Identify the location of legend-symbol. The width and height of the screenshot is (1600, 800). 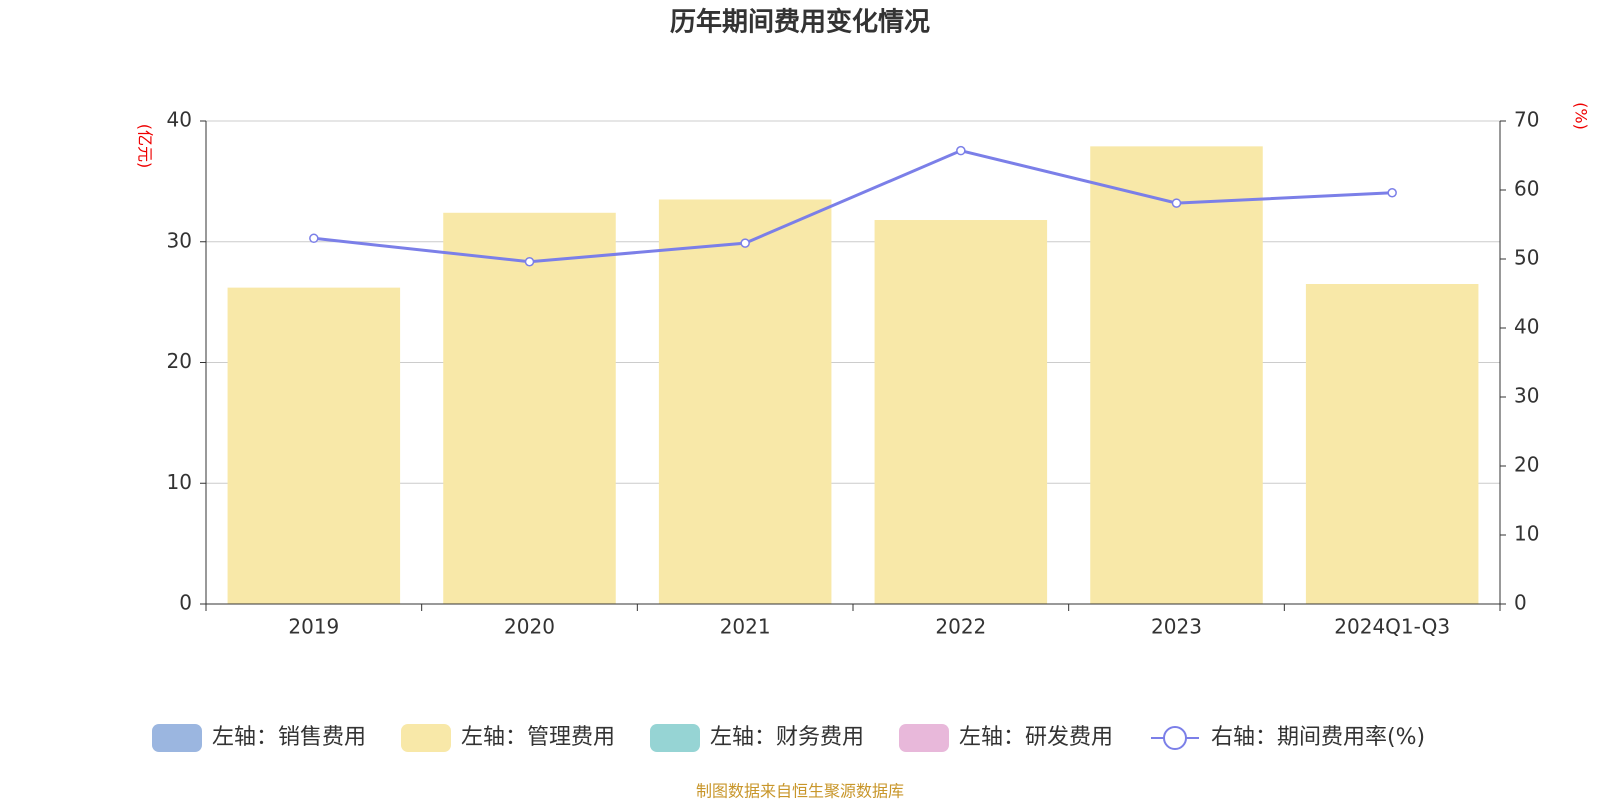
(1175, 738).